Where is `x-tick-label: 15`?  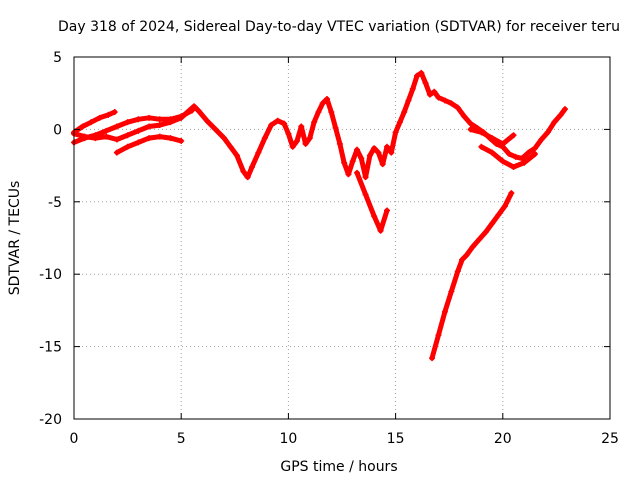
x-tick-label: 15 is located at coordinates (396, 439).